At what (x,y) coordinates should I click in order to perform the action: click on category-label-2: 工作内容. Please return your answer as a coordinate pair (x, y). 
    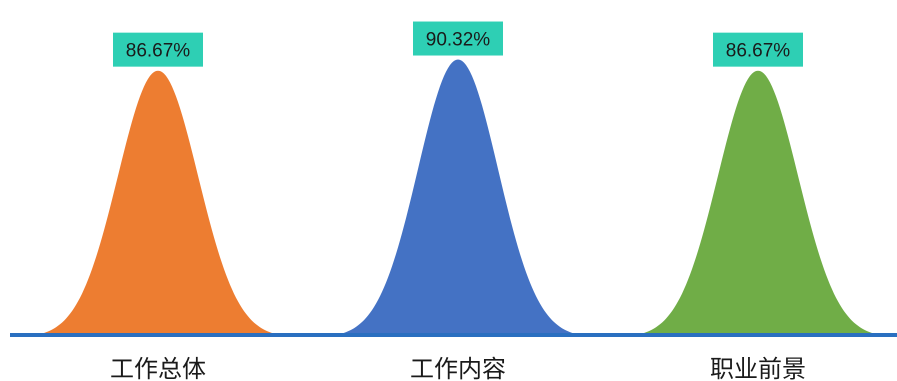
    Looking at the image, I should click on (458, 368).